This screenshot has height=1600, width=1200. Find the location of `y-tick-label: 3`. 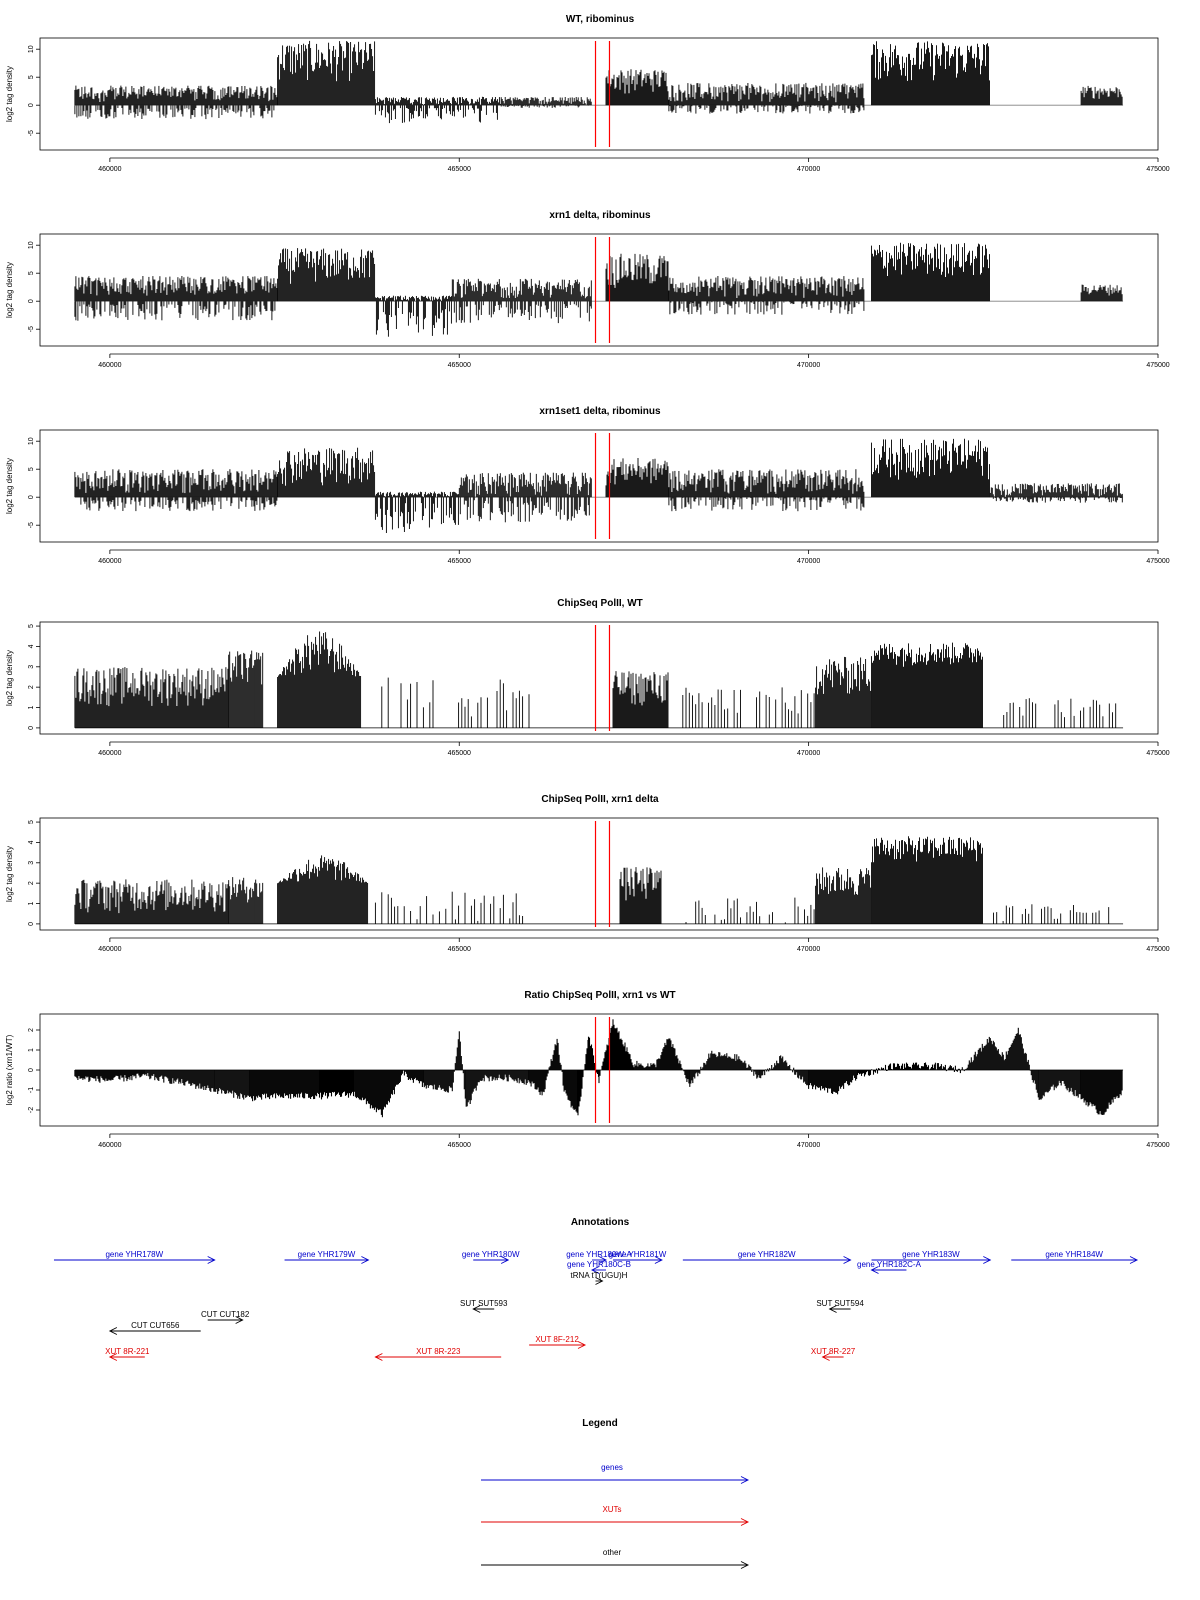

y-tick-label: 3 is located at coordinates (31, 667).